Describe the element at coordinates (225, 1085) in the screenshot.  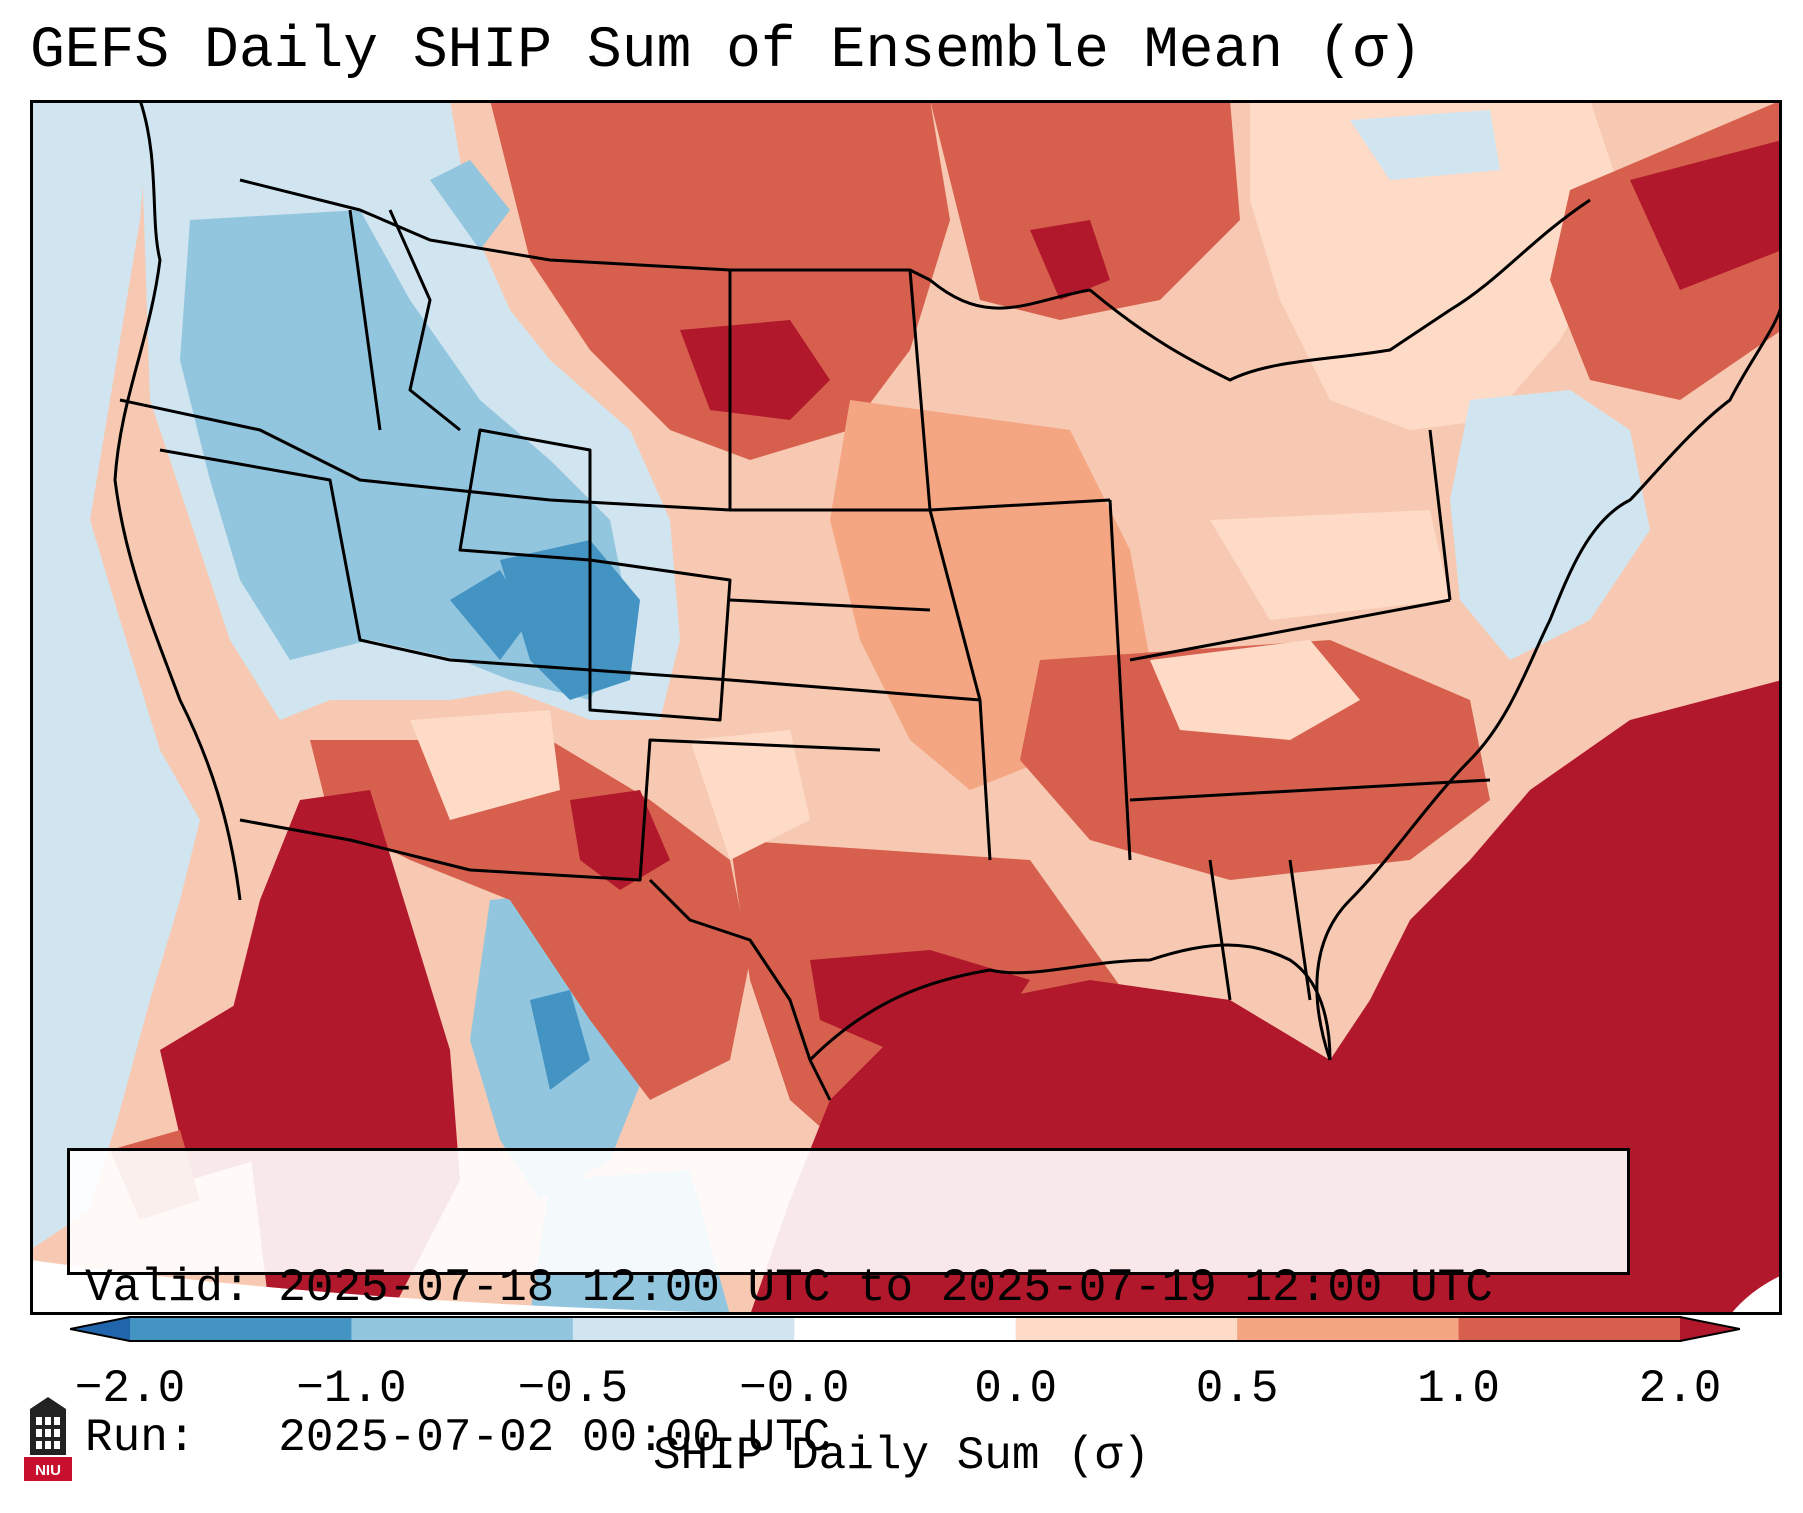
I see `pacific-dark-red` at that location.